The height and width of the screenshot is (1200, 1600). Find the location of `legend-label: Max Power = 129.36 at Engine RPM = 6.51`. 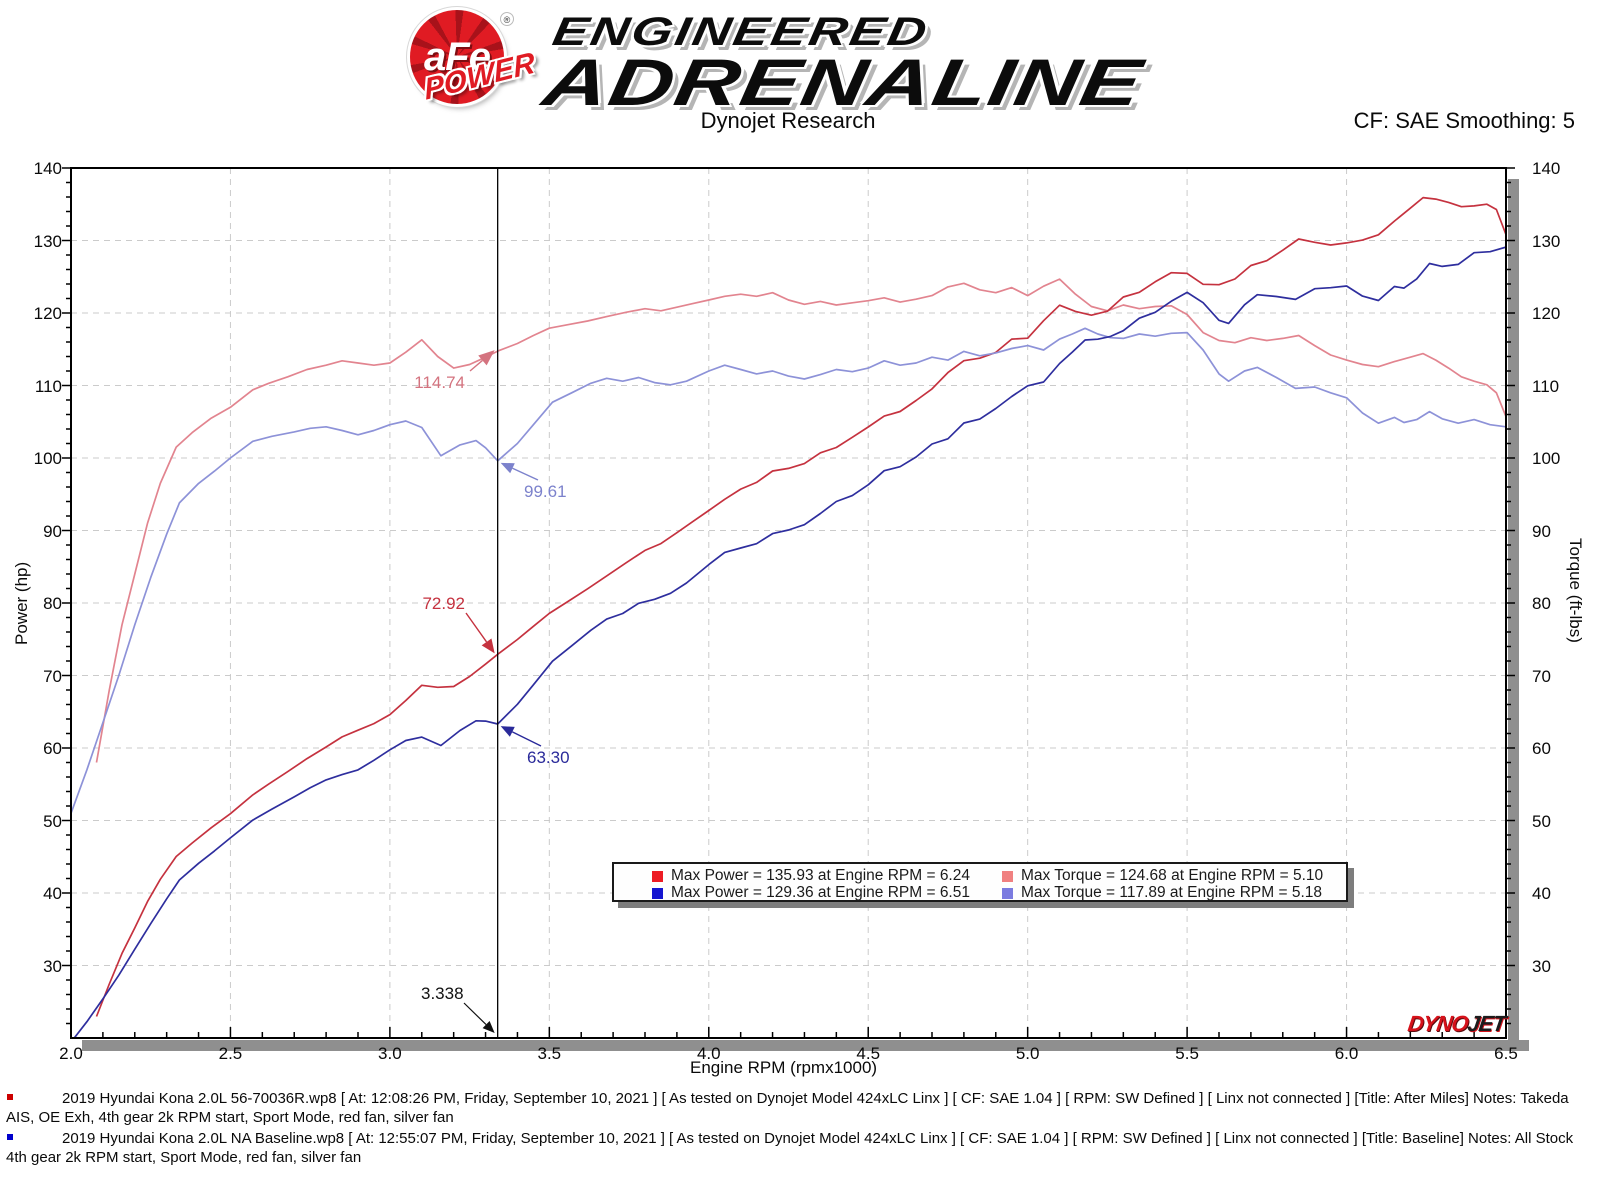

legend-label: Max Power = 129.36 at Engine RPM = 6.51 is located at coordinates (820, 892).